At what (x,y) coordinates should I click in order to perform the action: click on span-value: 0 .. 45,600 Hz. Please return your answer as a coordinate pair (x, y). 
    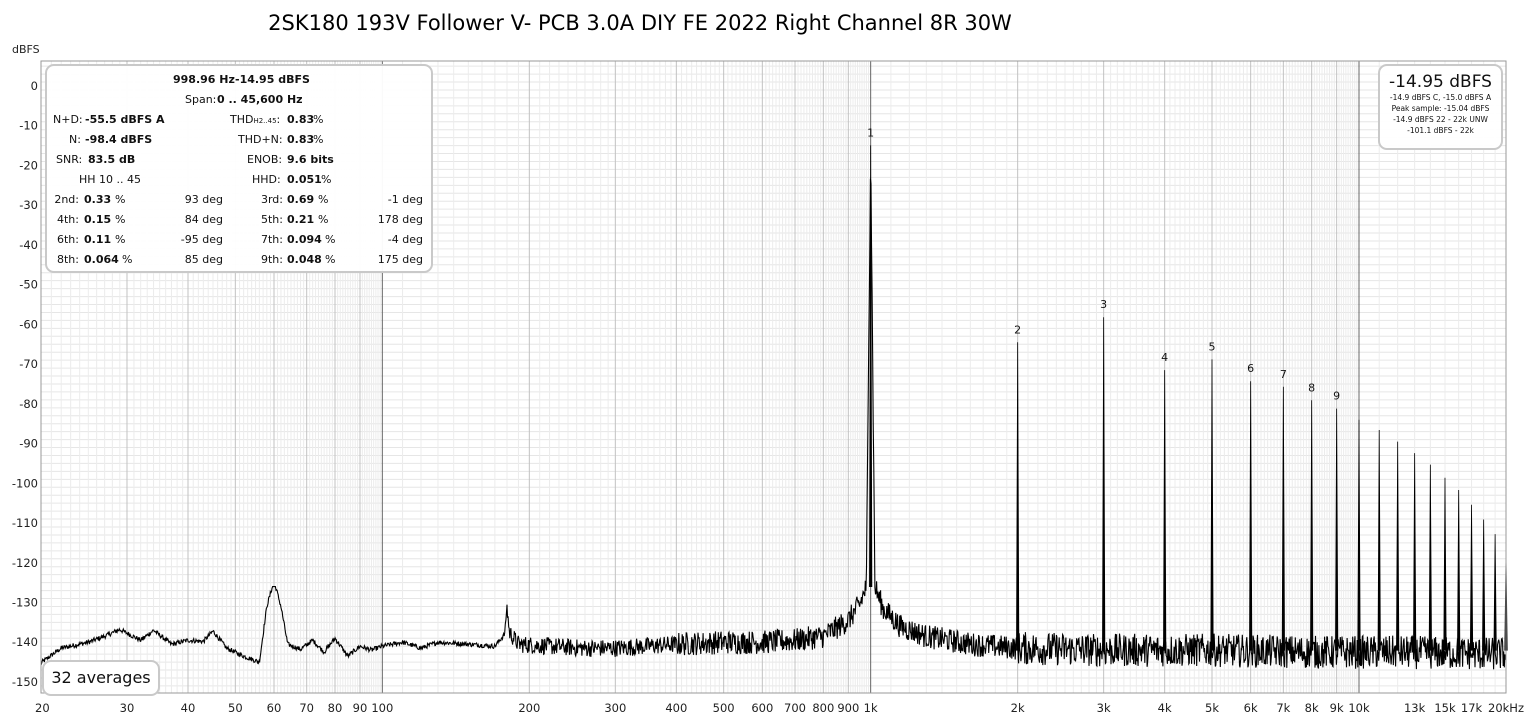
    Looking at the image, I should click on (260, 99).